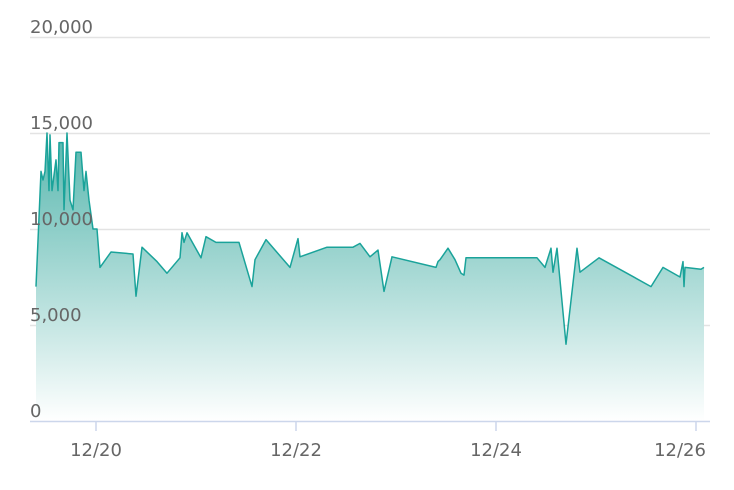 This screenshot has height=490, width=734. What do you see at coordinates (496, 450) in the screenshot?
I see `x-tick-label: 12/24` at bounding box center [496, 450].